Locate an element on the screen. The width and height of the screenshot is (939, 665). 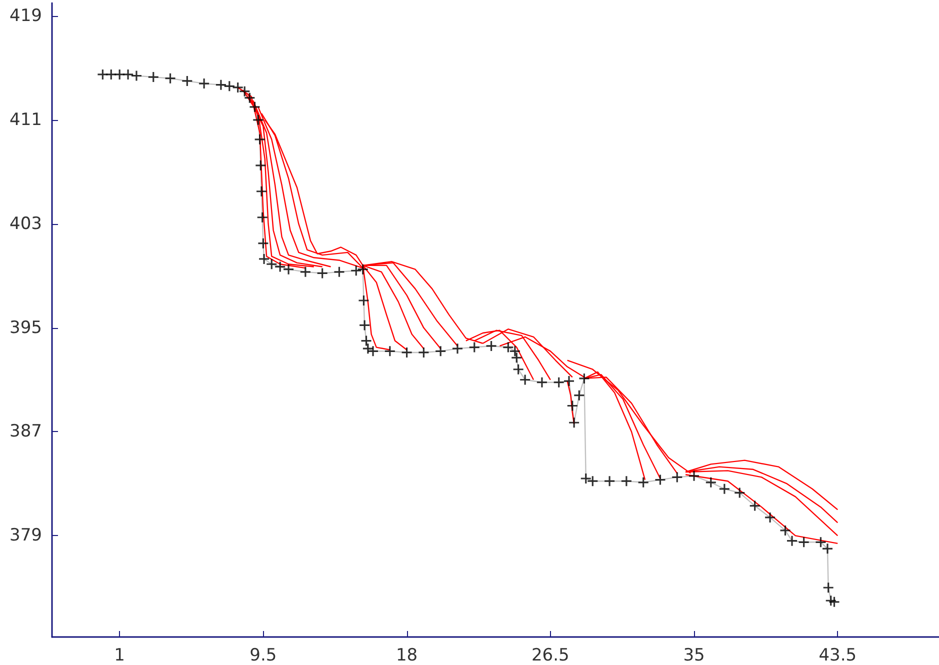
x-tick-label: 9.5 is located at coordinates (263, 655).